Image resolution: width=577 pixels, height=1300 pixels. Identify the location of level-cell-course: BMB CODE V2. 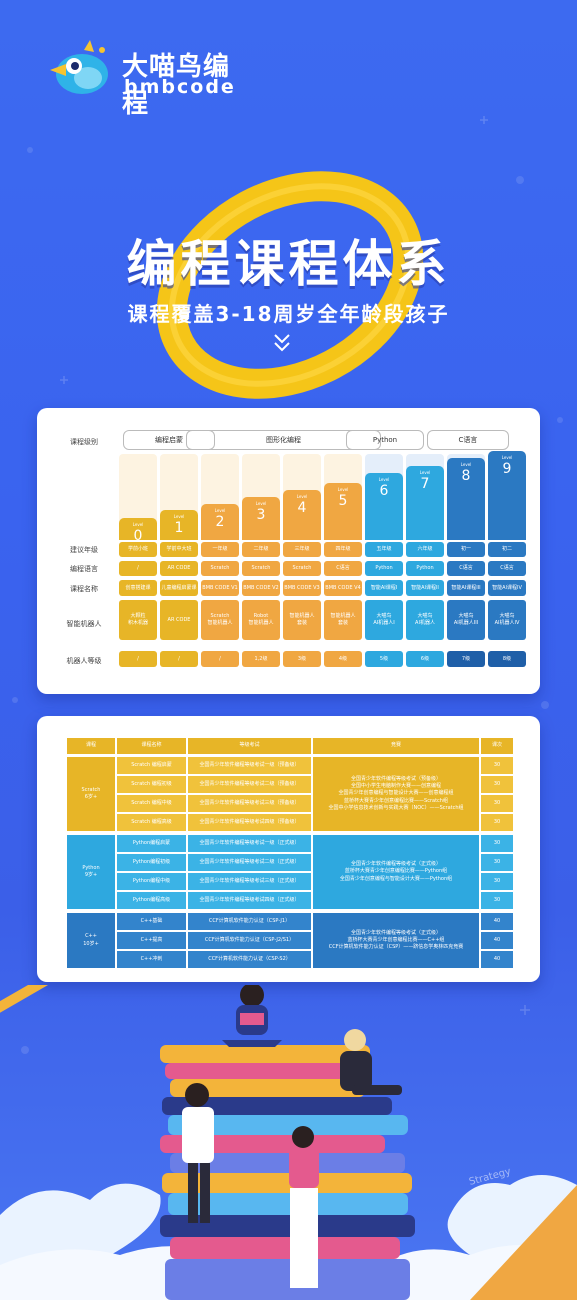
(261, 588).